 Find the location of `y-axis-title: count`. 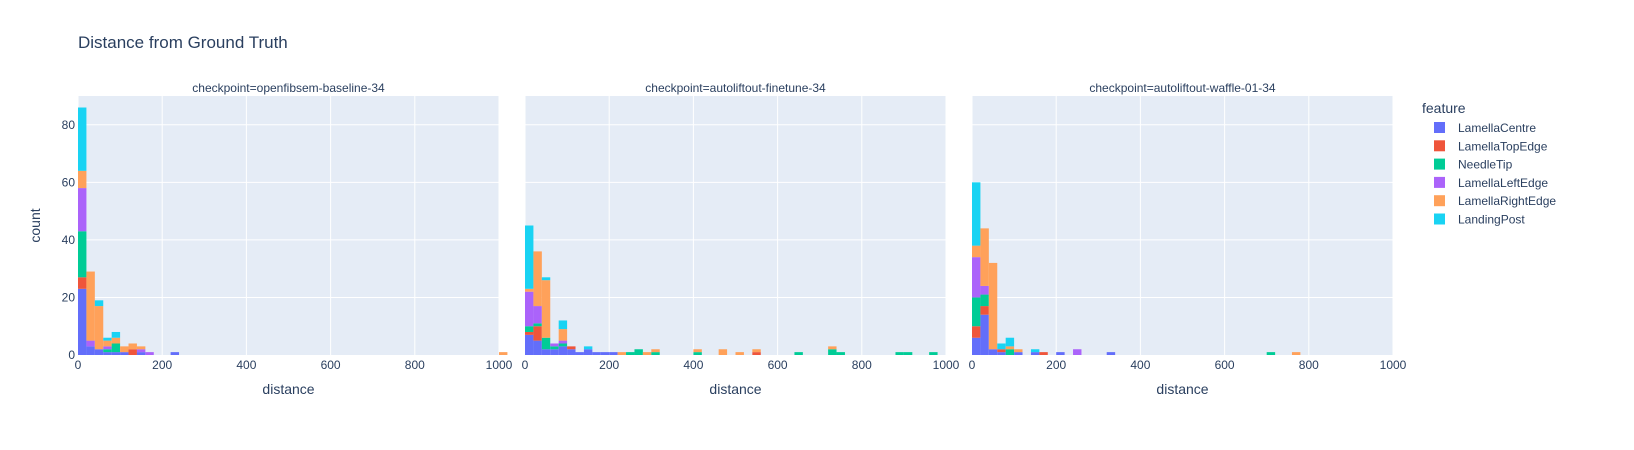

y-axis-title: count is located at coordinates (35, 225).